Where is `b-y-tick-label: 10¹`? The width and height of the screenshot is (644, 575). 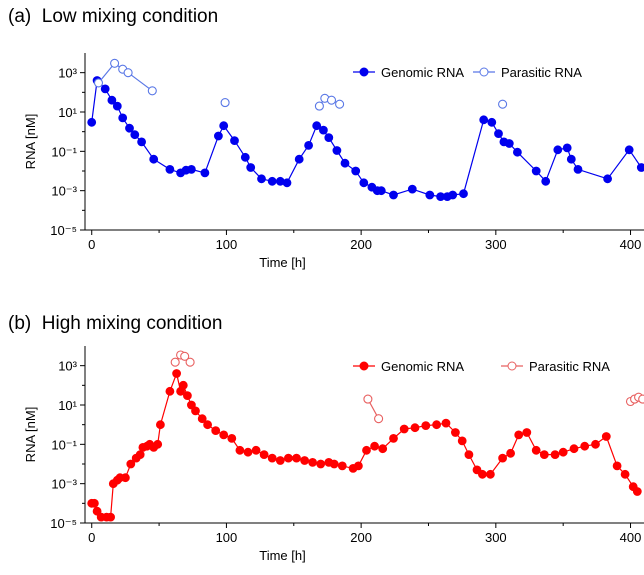
b-y-tick-label: 10¹ is located at coordinates (67, 405).